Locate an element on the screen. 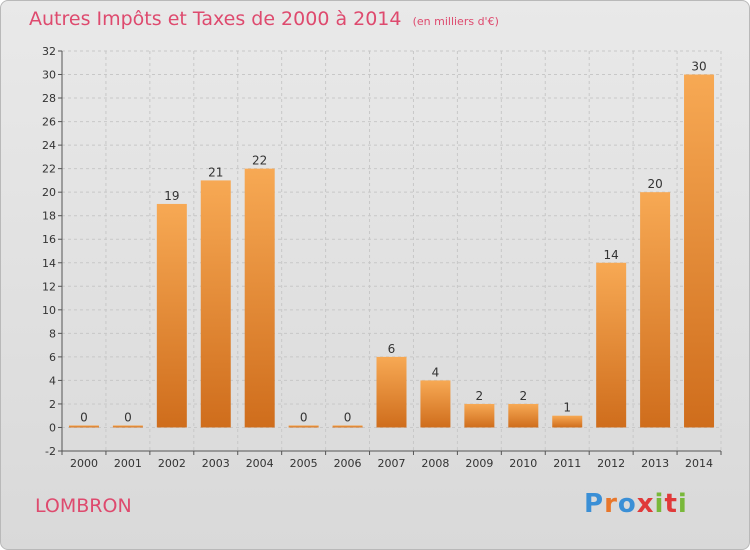 The height and width of the screenshot is (550, 750). y-tick-label: 8 is located at coordinates (52, 333).